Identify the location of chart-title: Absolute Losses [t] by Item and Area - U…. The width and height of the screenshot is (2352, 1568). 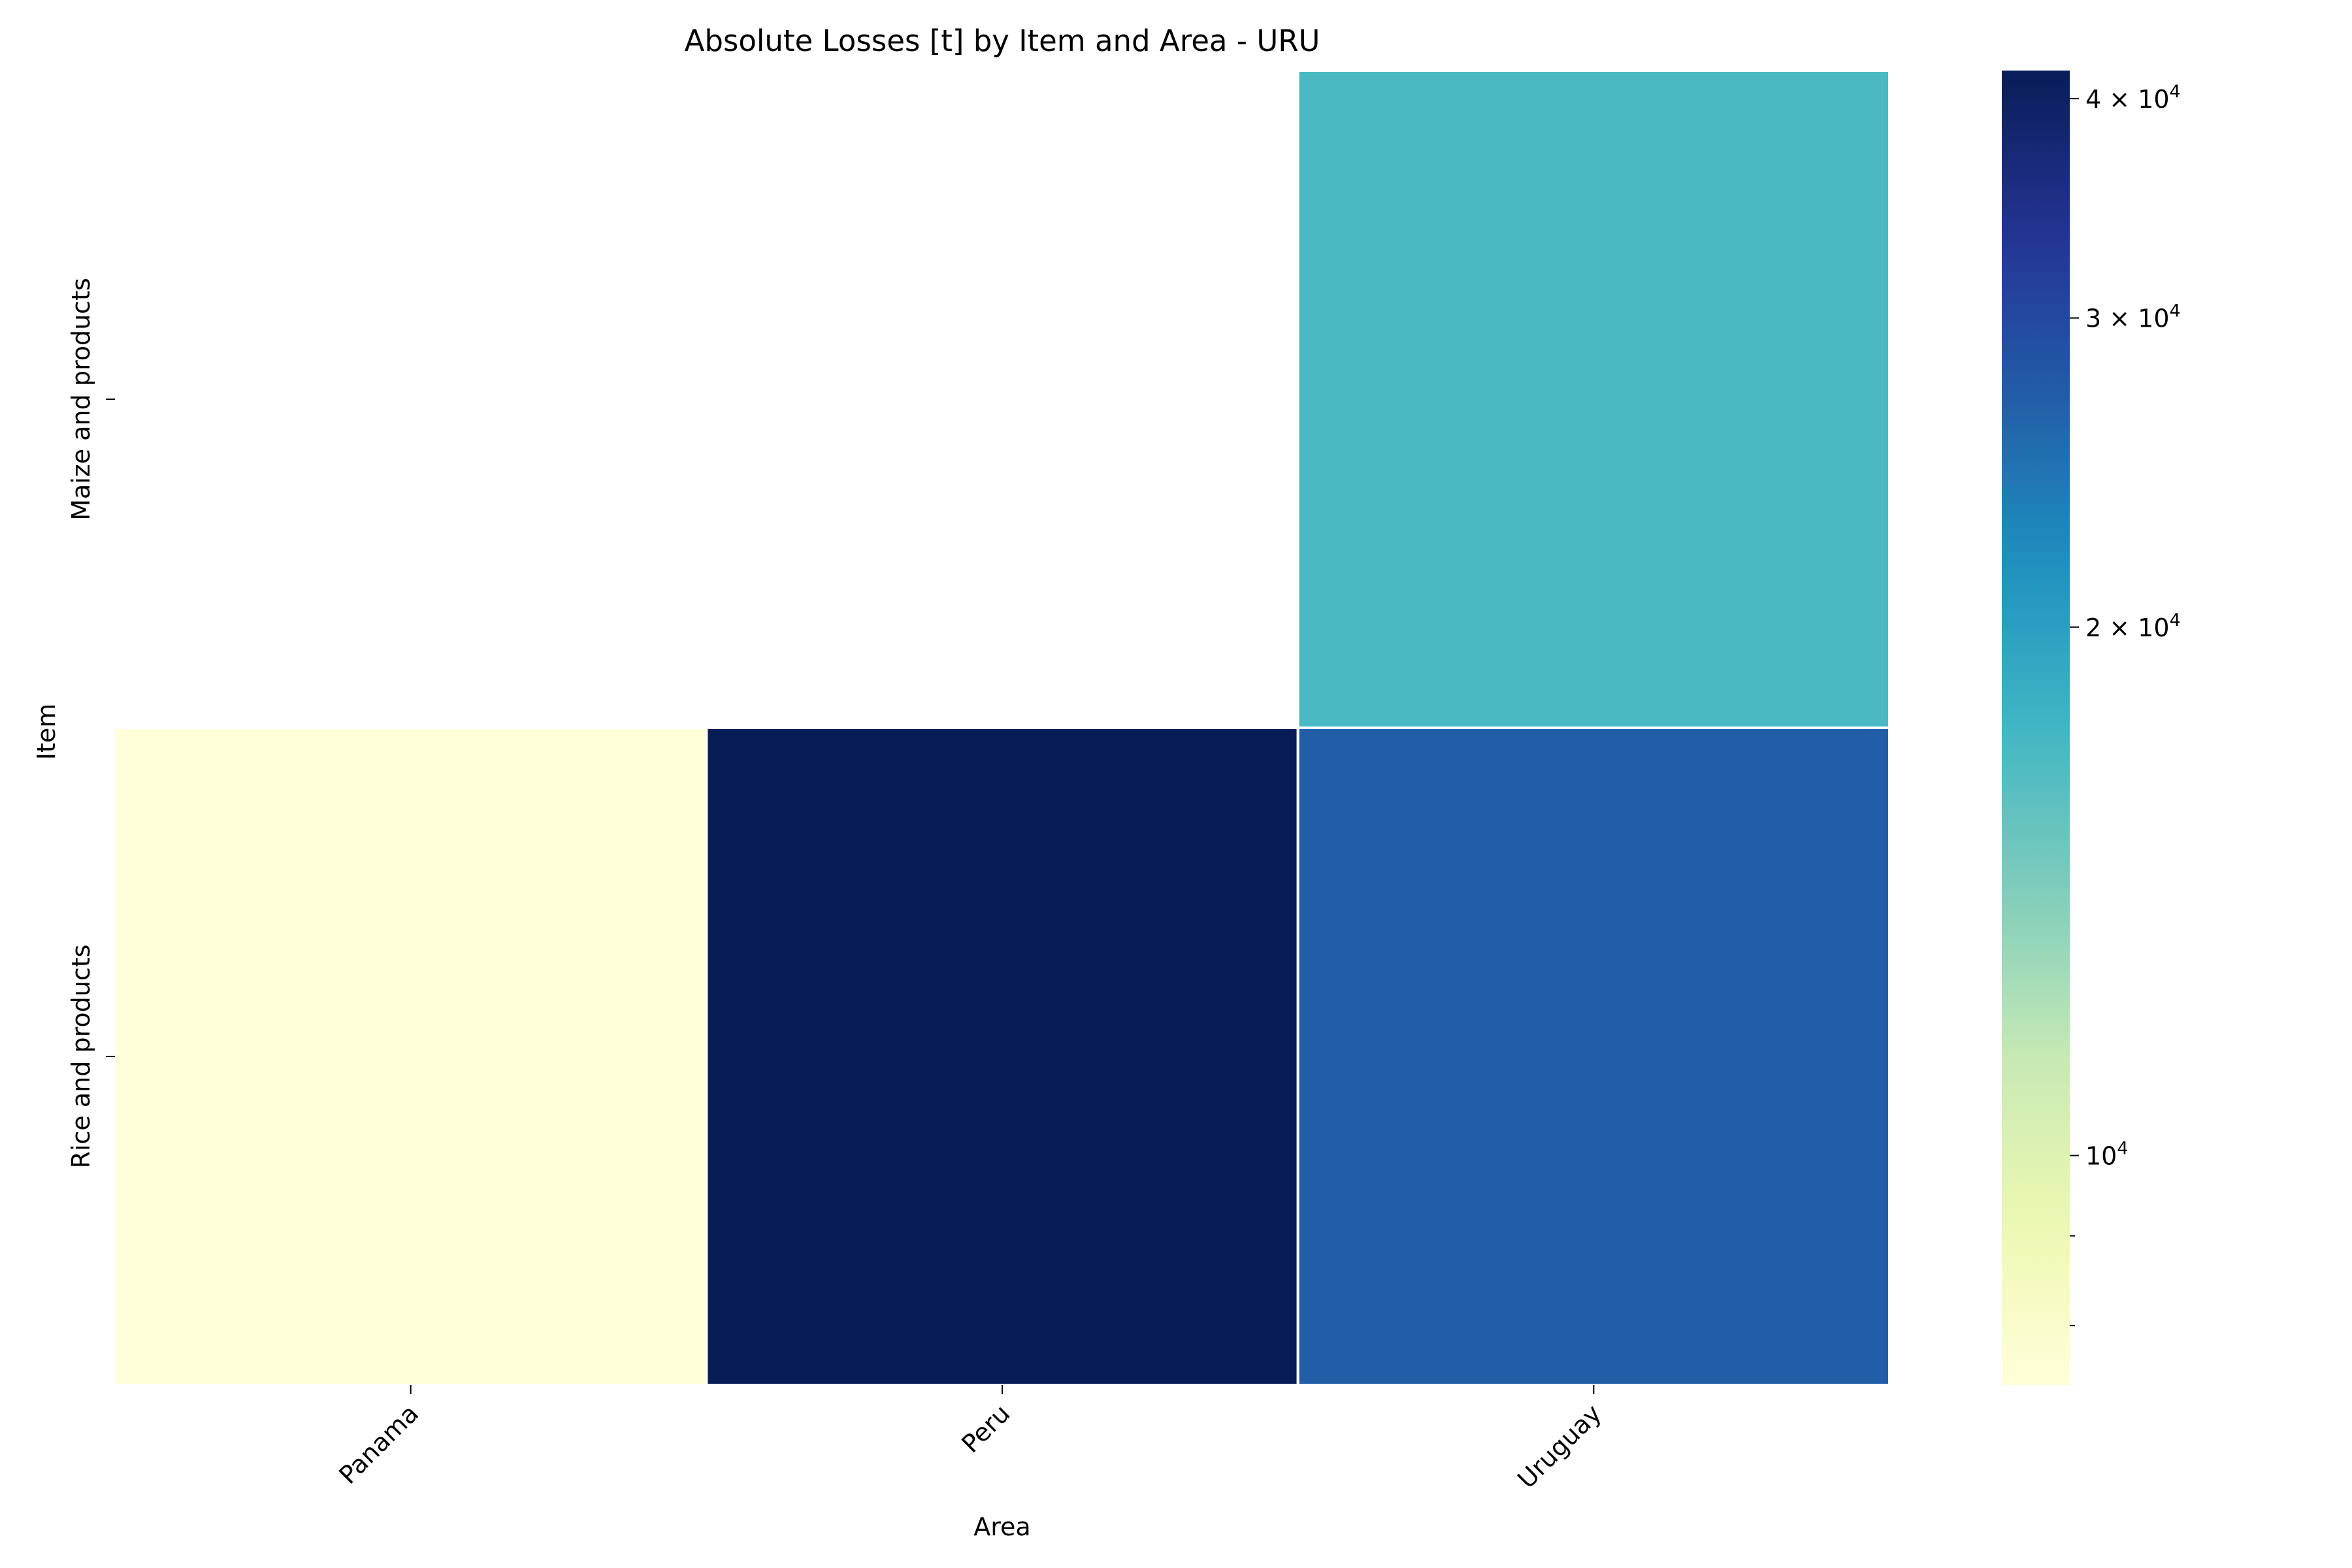
(1002, 41).